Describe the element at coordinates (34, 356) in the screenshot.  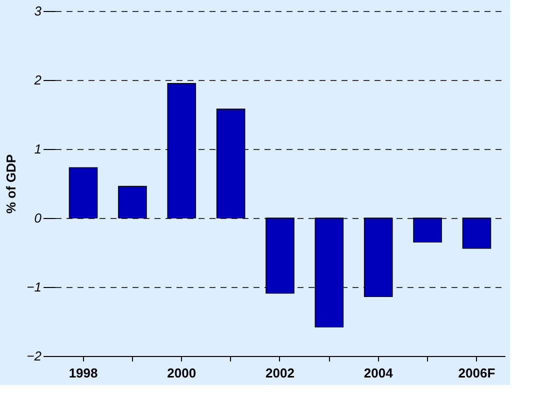
I see `y-tick-label: −2` at that location.